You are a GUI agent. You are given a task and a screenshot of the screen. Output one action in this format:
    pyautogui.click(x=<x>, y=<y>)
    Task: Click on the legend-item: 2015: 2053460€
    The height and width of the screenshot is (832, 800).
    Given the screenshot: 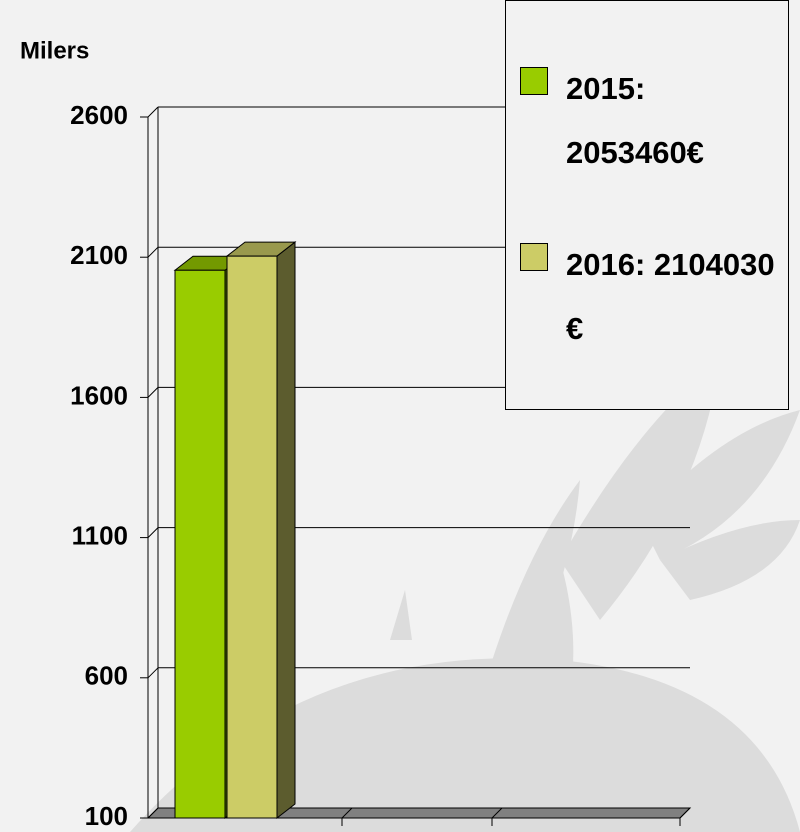 What is the action you would take?
    pyautogui.click(x=655, y=121)
    